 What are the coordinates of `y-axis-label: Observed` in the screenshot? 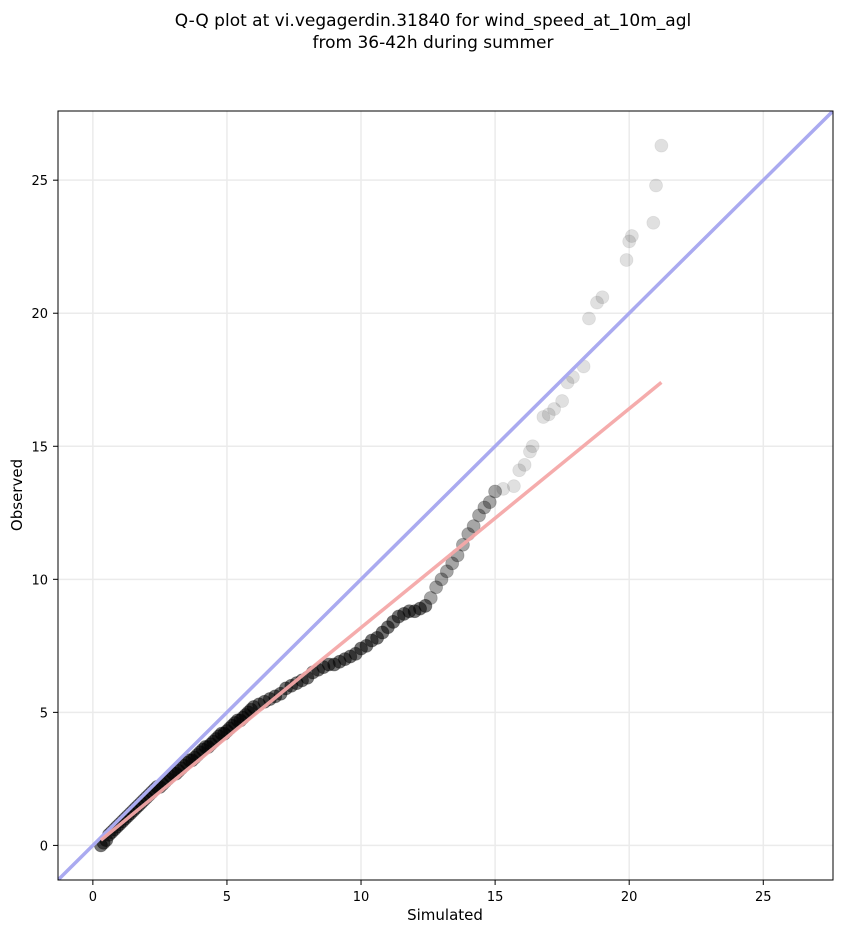 It's located at (17, 495).